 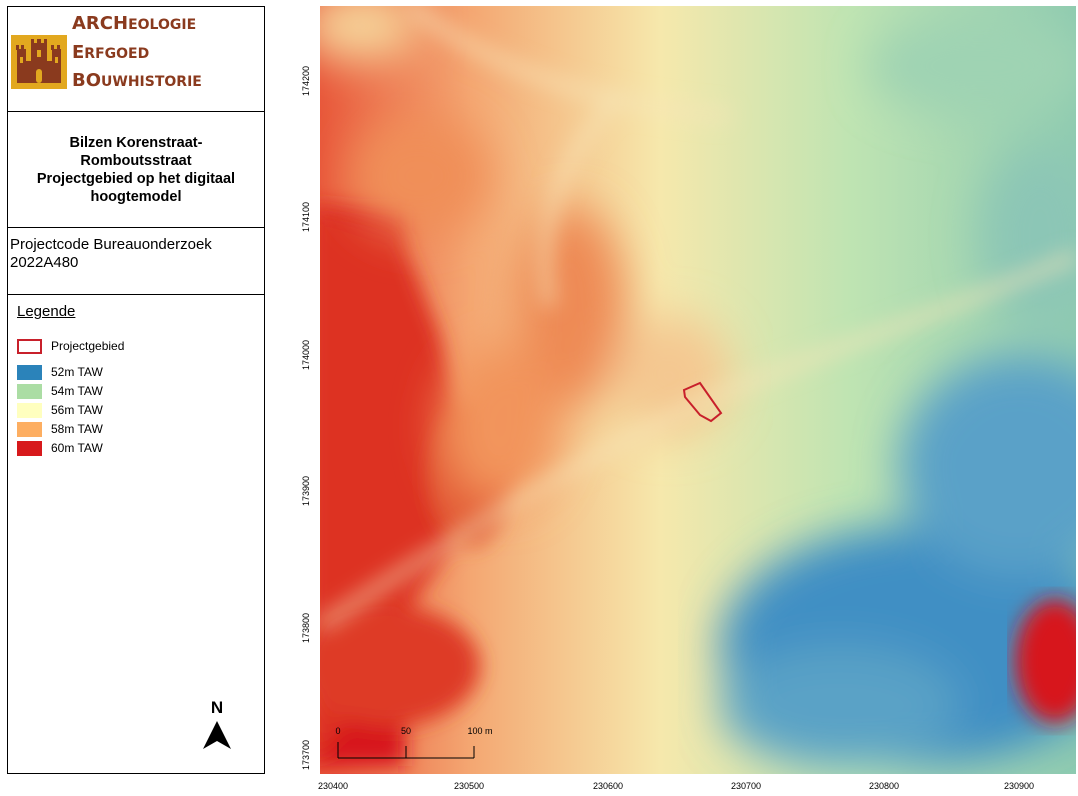 I want to click on scale-bar, so click(x=406, y=750).